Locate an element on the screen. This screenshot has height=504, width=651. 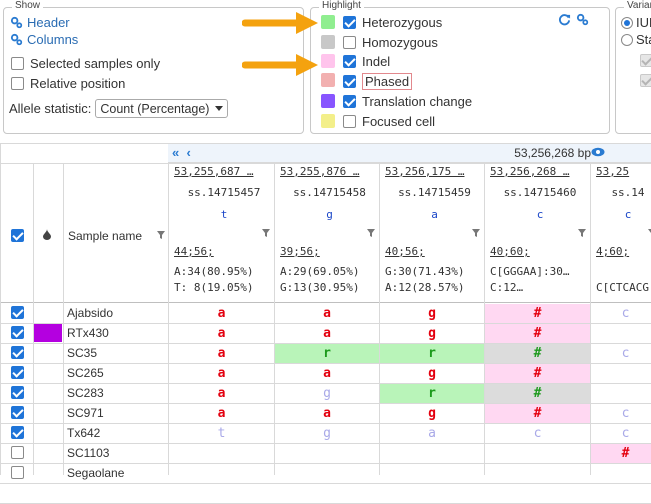
sample-name-cell: SC283 is located at coordinates (85, 393).